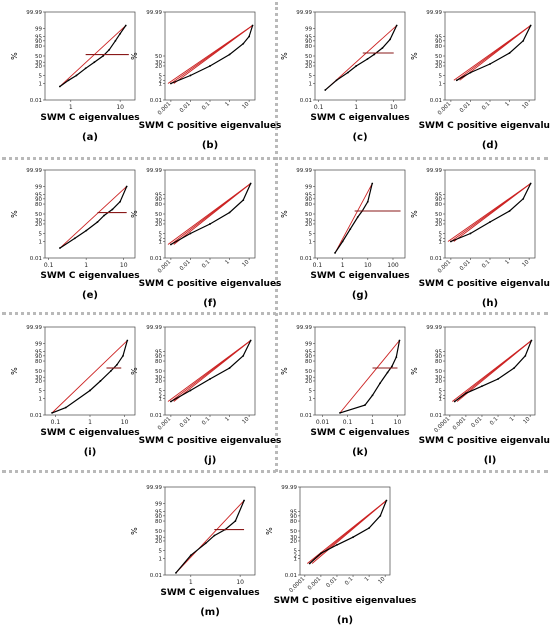  I want to click on panel-label: (j), so click(210, 460).